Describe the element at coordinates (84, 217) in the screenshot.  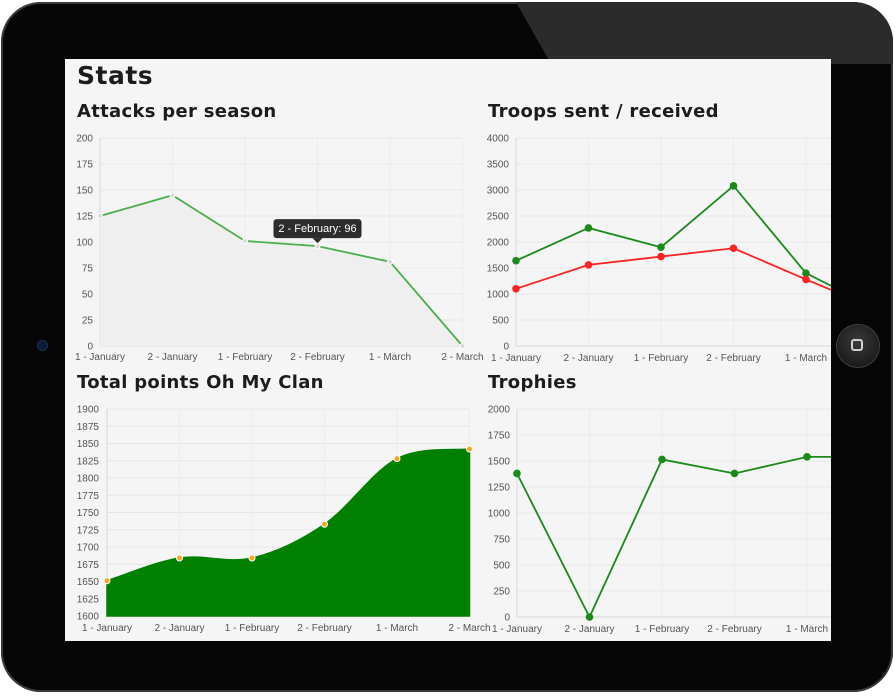
I see `y-tick-label: 125` at that location.